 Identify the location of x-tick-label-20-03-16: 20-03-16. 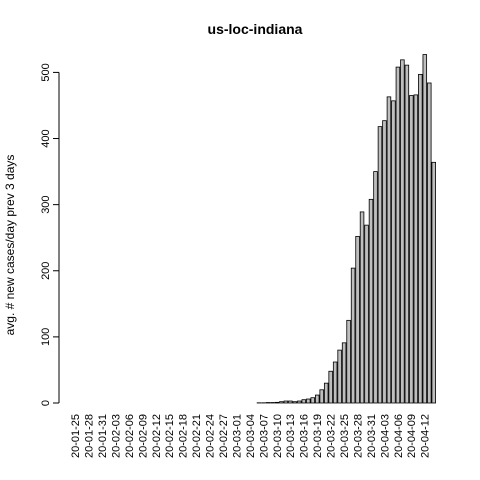
(305, 436).